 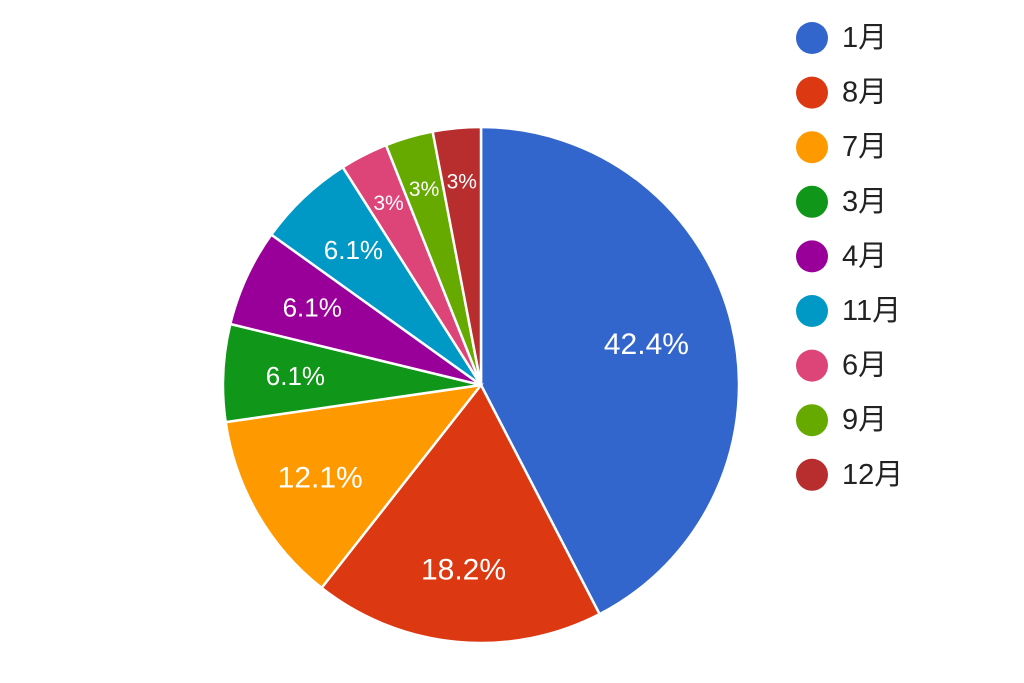 What do you see at coordinates (864, 147) in the screenshot?
I see `legend-label: 7月` at bounding box center [864, 147].